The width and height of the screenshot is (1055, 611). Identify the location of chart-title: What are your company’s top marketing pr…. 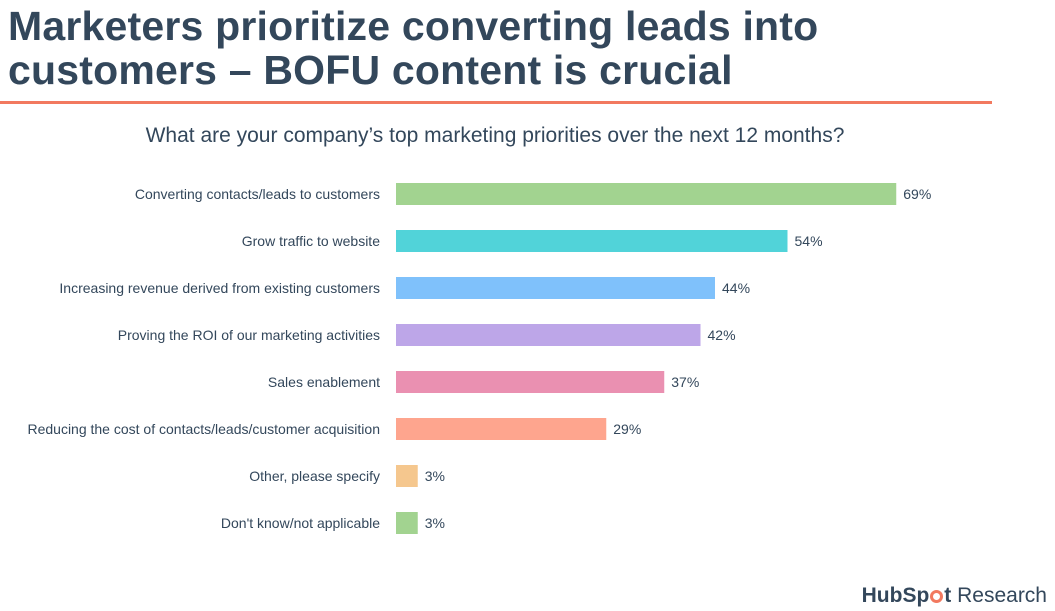
(495, 135).